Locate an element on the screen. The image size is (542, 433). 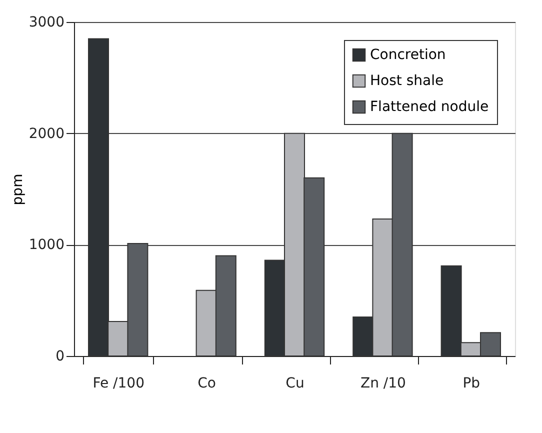
x-tick-label: Zn /10 is located at coordinates (383, 384).